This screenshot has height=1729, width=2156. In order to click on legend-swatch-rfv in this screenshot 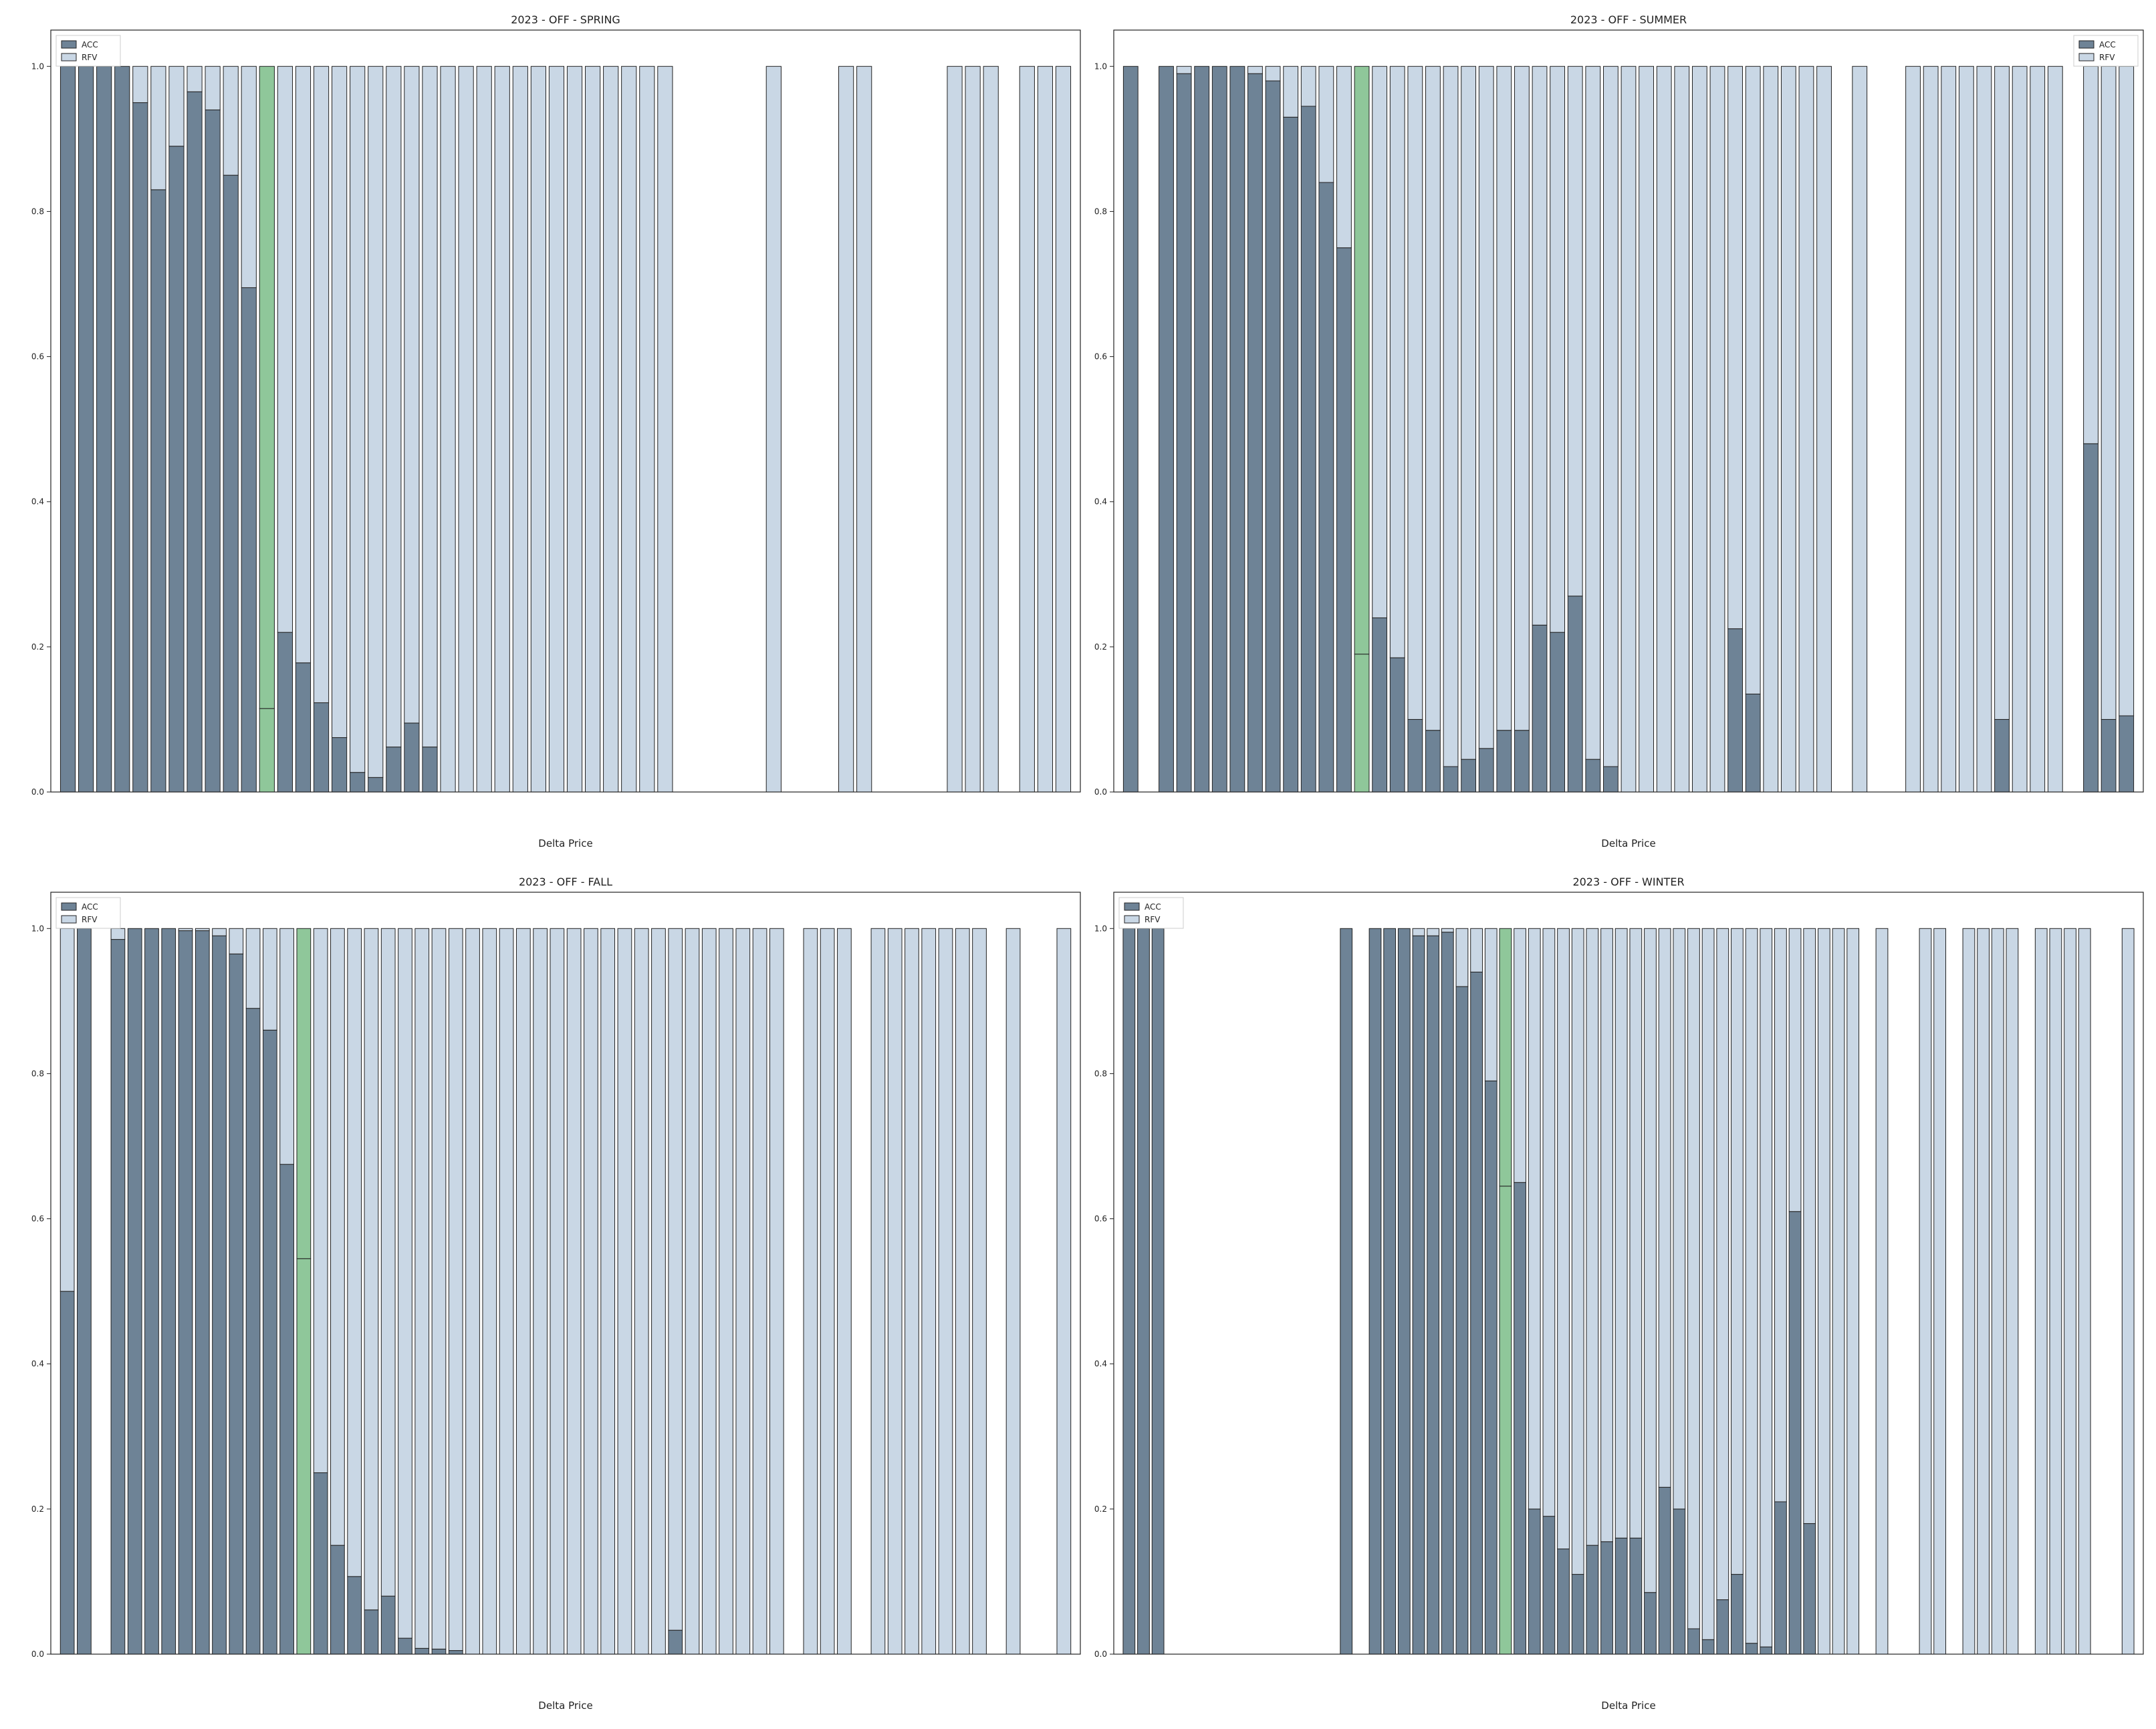, I will do `click(2086, 57)`.